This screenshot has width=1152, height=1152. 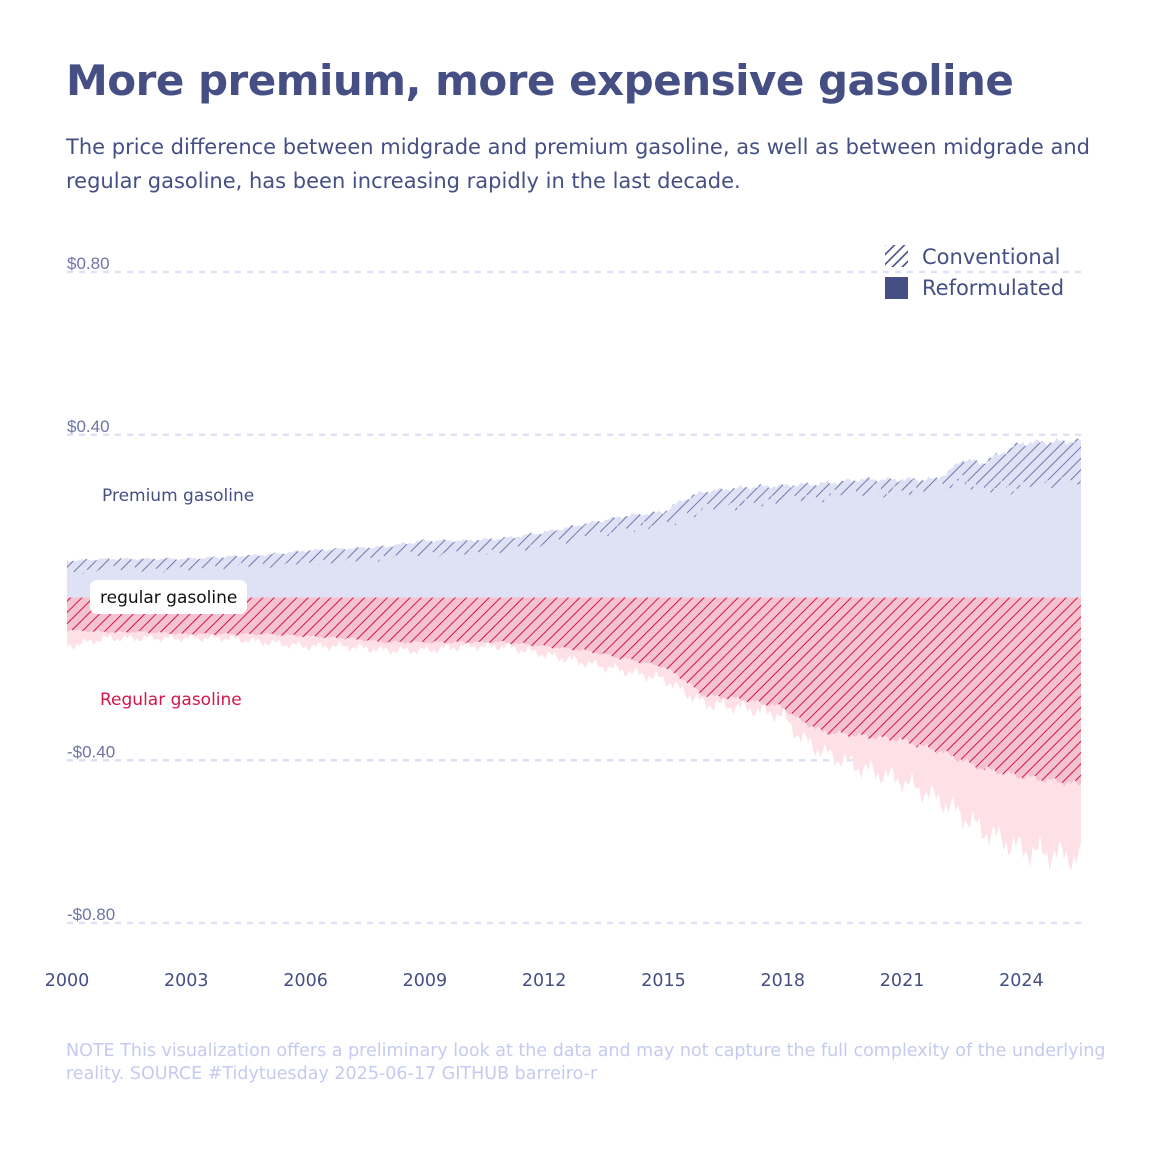 What do you see at coordinates (425, 981) in the screenshot?
I see `x-tick-label-3: 2009` at bounding box center [425, 981].